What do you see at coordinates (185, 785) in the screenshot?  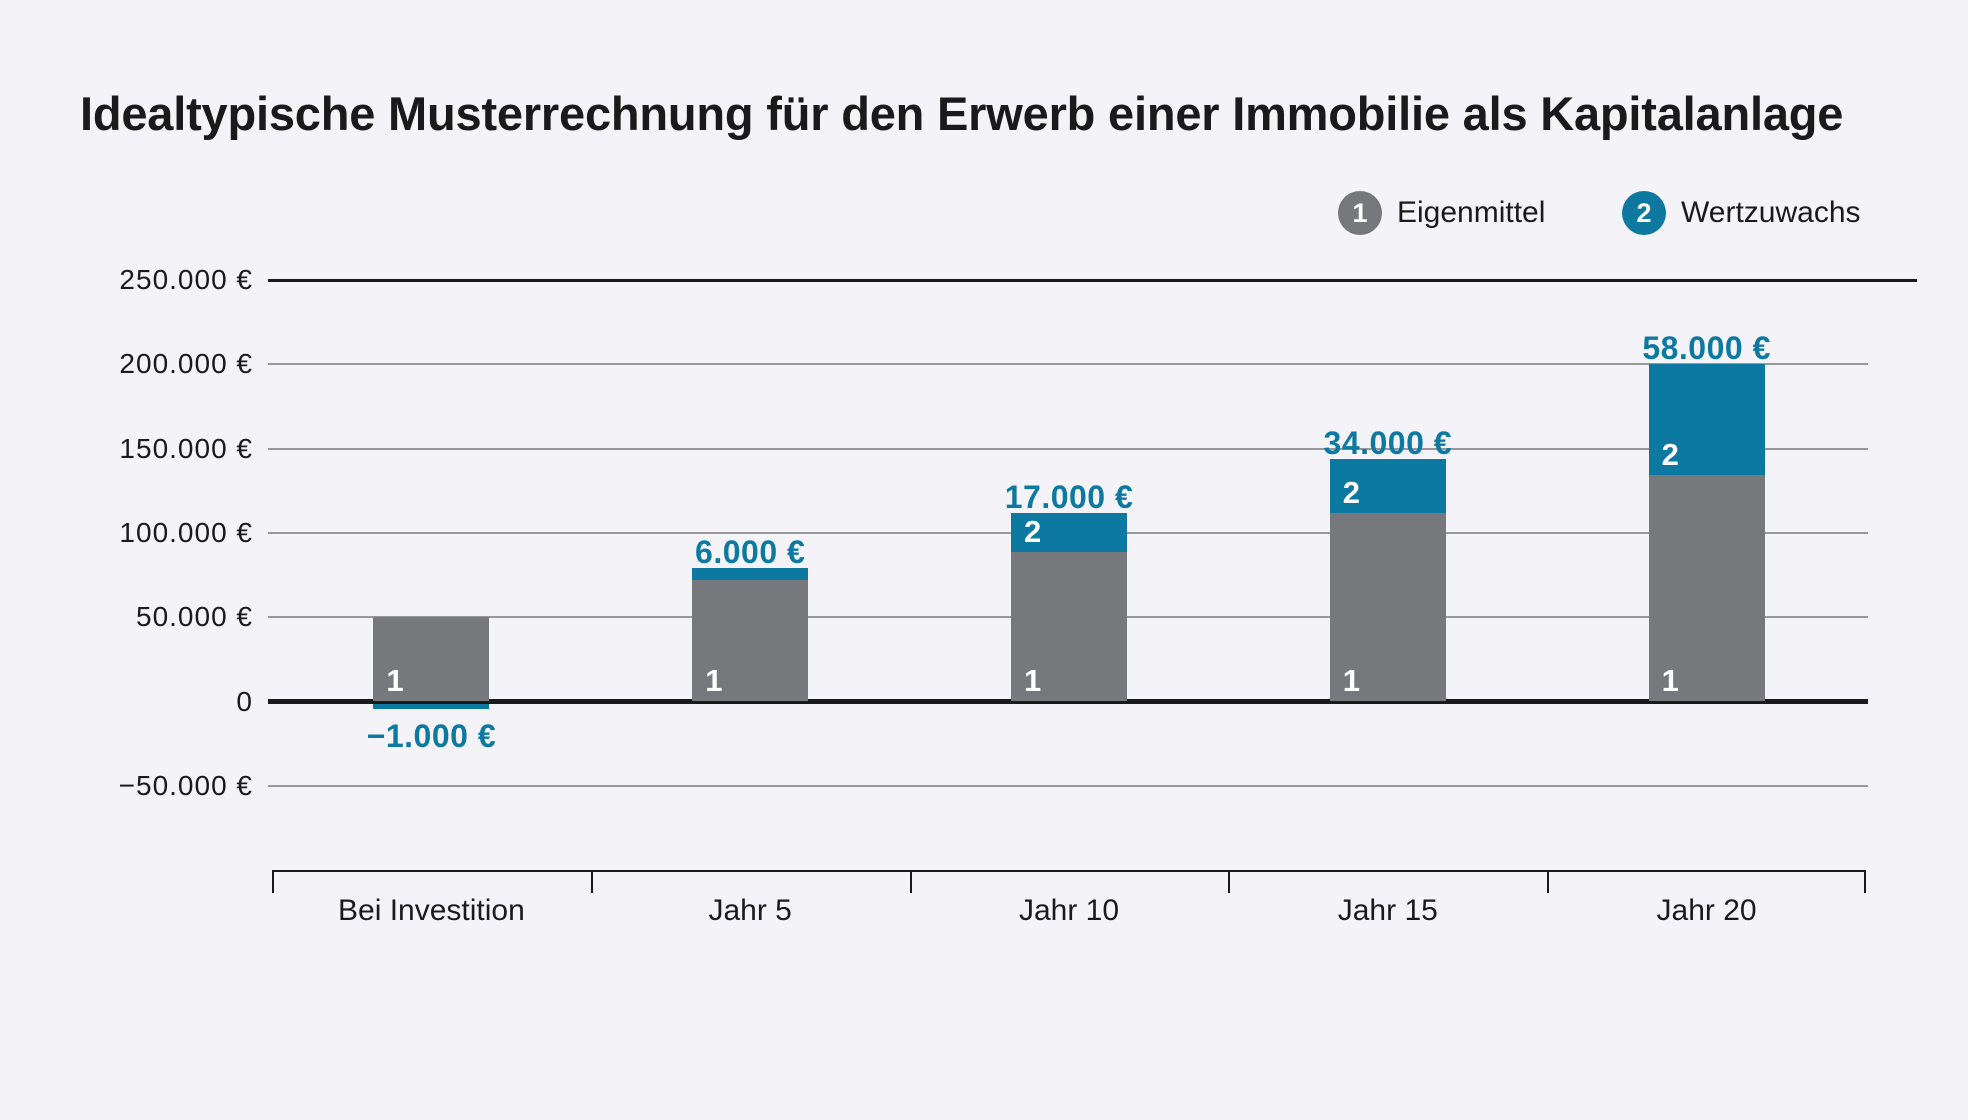 I see `y-tick-label: −50.000 €` at bounding box center [185, 785].